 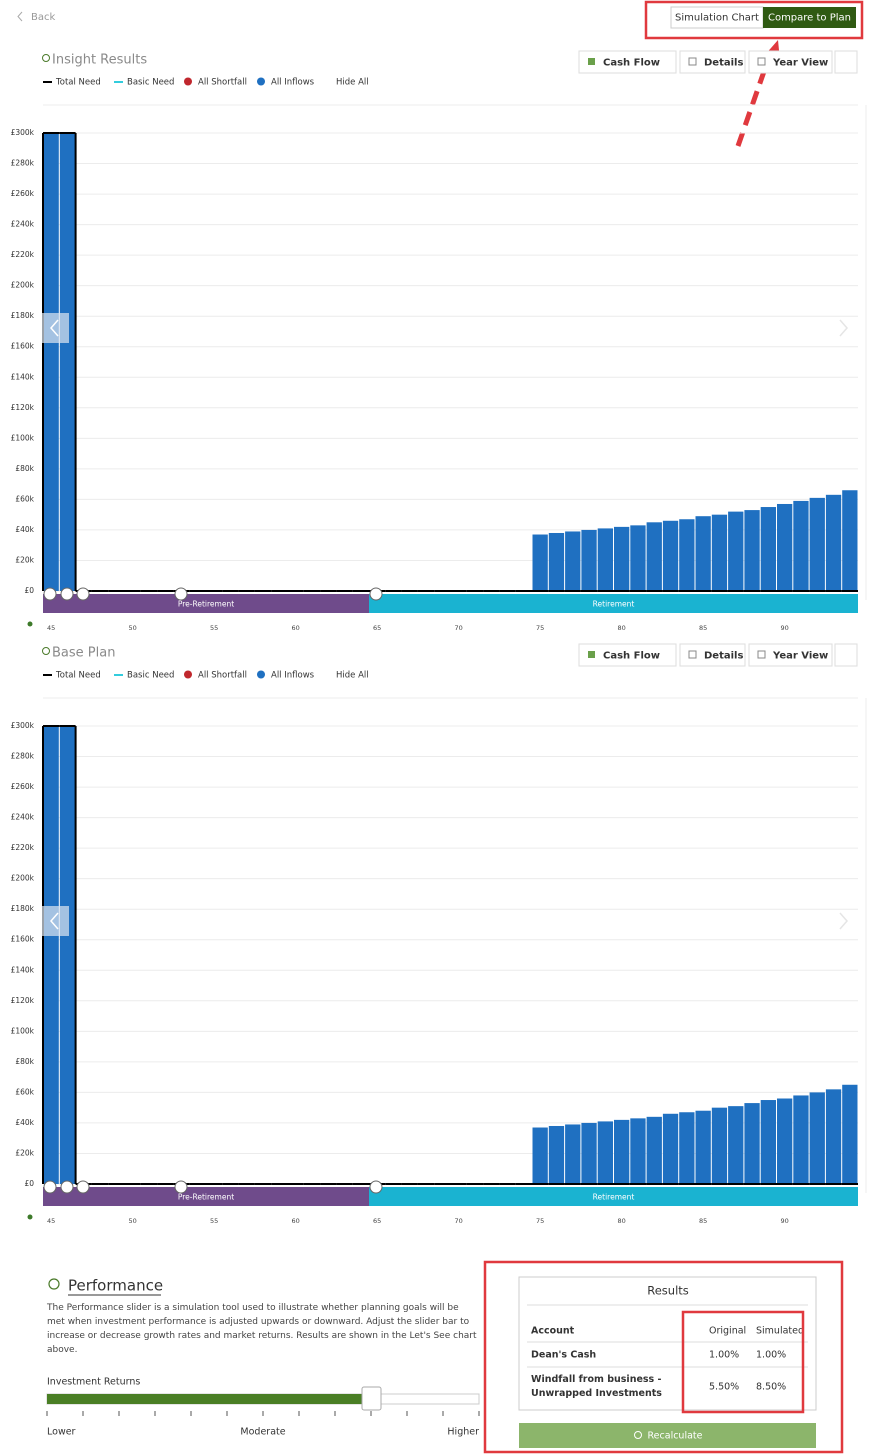 What do you see at coordinates (371, 1398) in the screenshot?
I see `slider-thumb` at bounding box center [371, 1398].